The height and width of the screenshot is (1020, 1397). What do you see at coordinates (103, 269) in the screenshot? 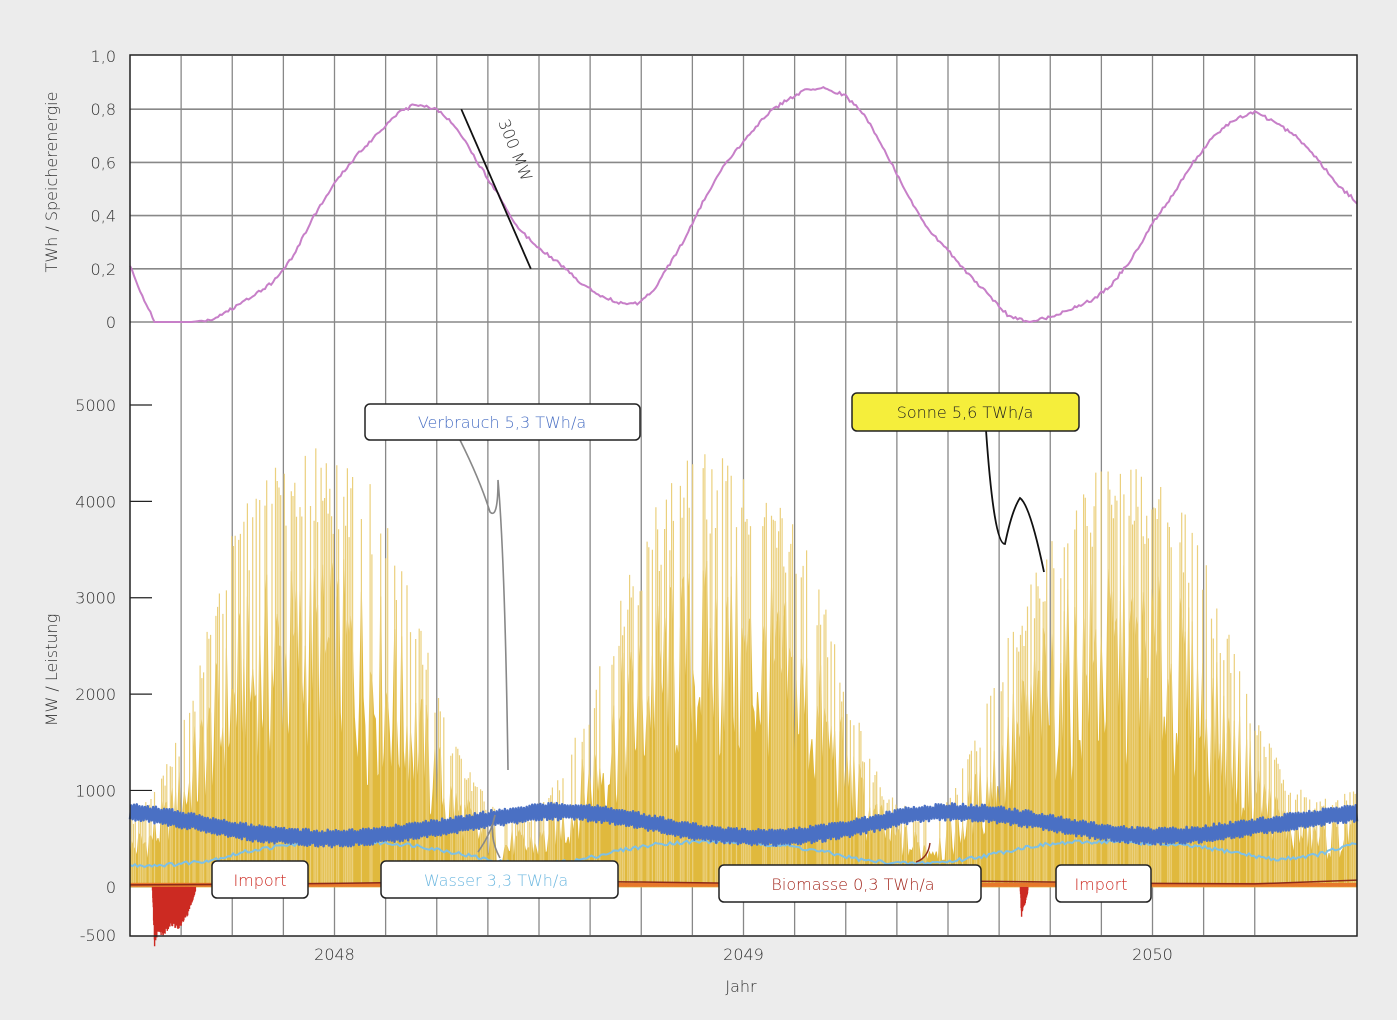
I see `upper-y-tick-label: 0,2` at bounding box center [103, 269].